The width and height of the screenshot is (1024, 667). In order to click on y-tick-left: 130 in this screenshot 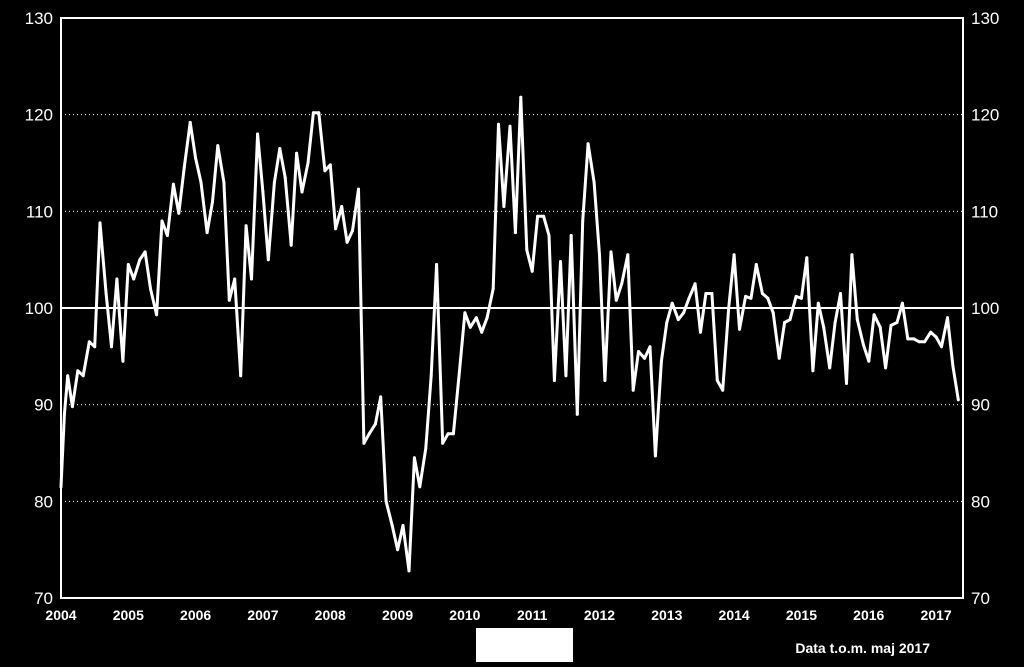, I will do `click(39, 18)`.